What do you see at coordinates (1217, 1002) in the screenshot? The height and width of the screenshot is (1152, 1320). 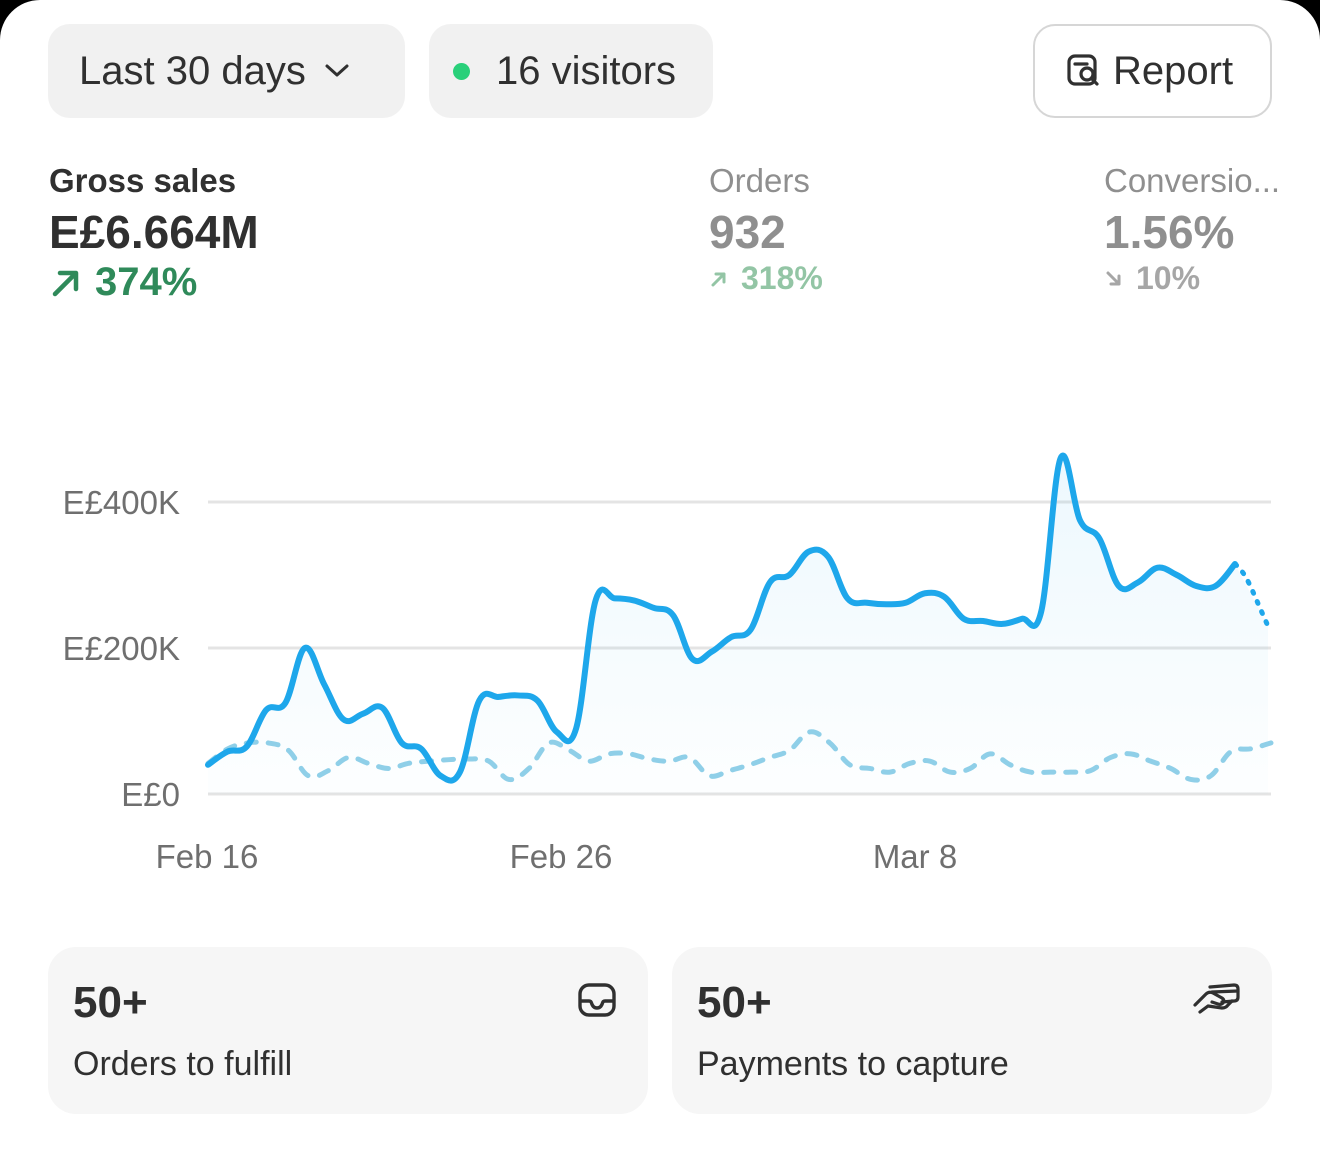 I see `hand-card-icon` at bounding box center [1217, 1002].